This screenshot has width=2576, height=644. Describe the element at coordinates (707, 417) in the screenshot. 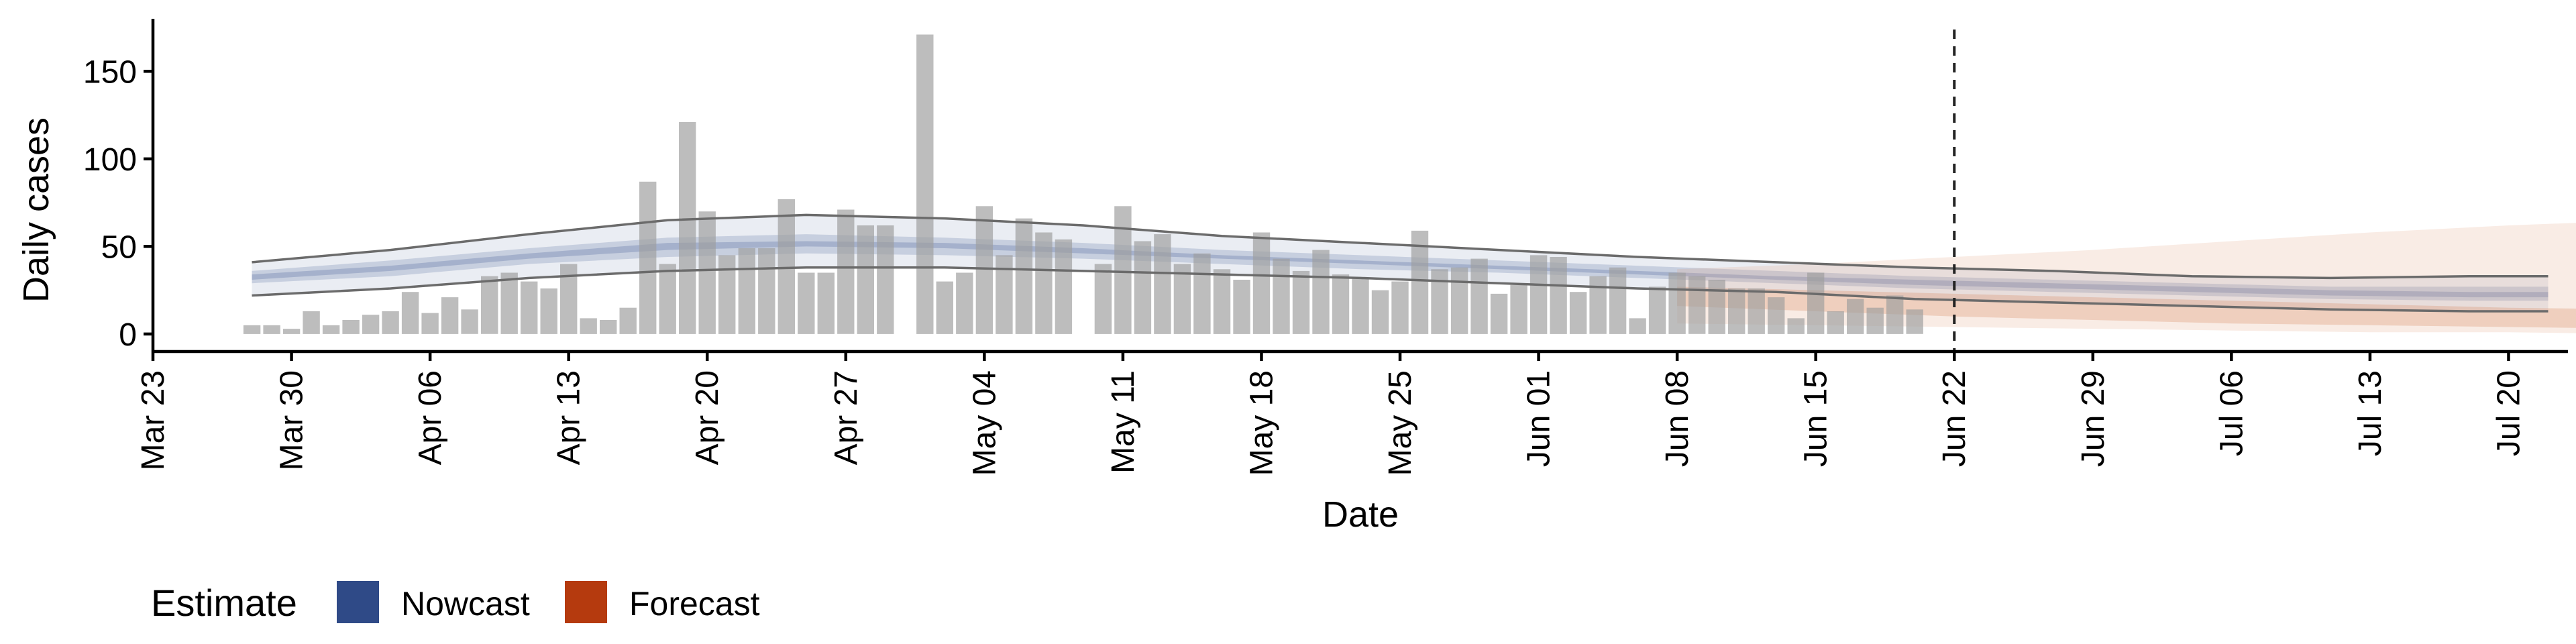

I see `x-tick-label: Apr 20` at that location.